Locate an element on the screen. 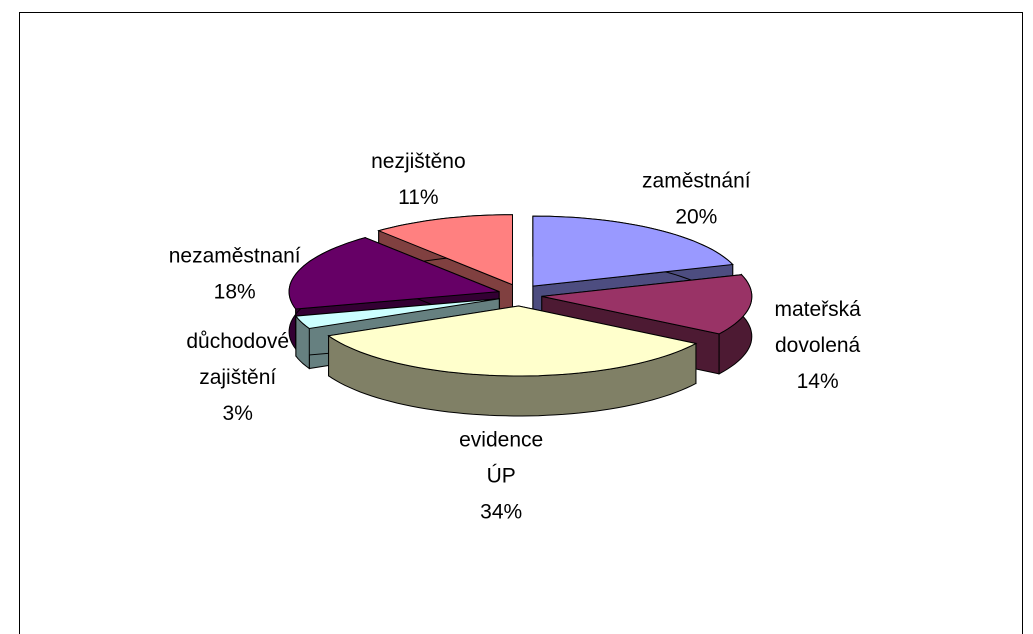 This screenshot has width=1033, height=634. data-label: nezaměstnaní 18% is located at coordinates (235, 273).